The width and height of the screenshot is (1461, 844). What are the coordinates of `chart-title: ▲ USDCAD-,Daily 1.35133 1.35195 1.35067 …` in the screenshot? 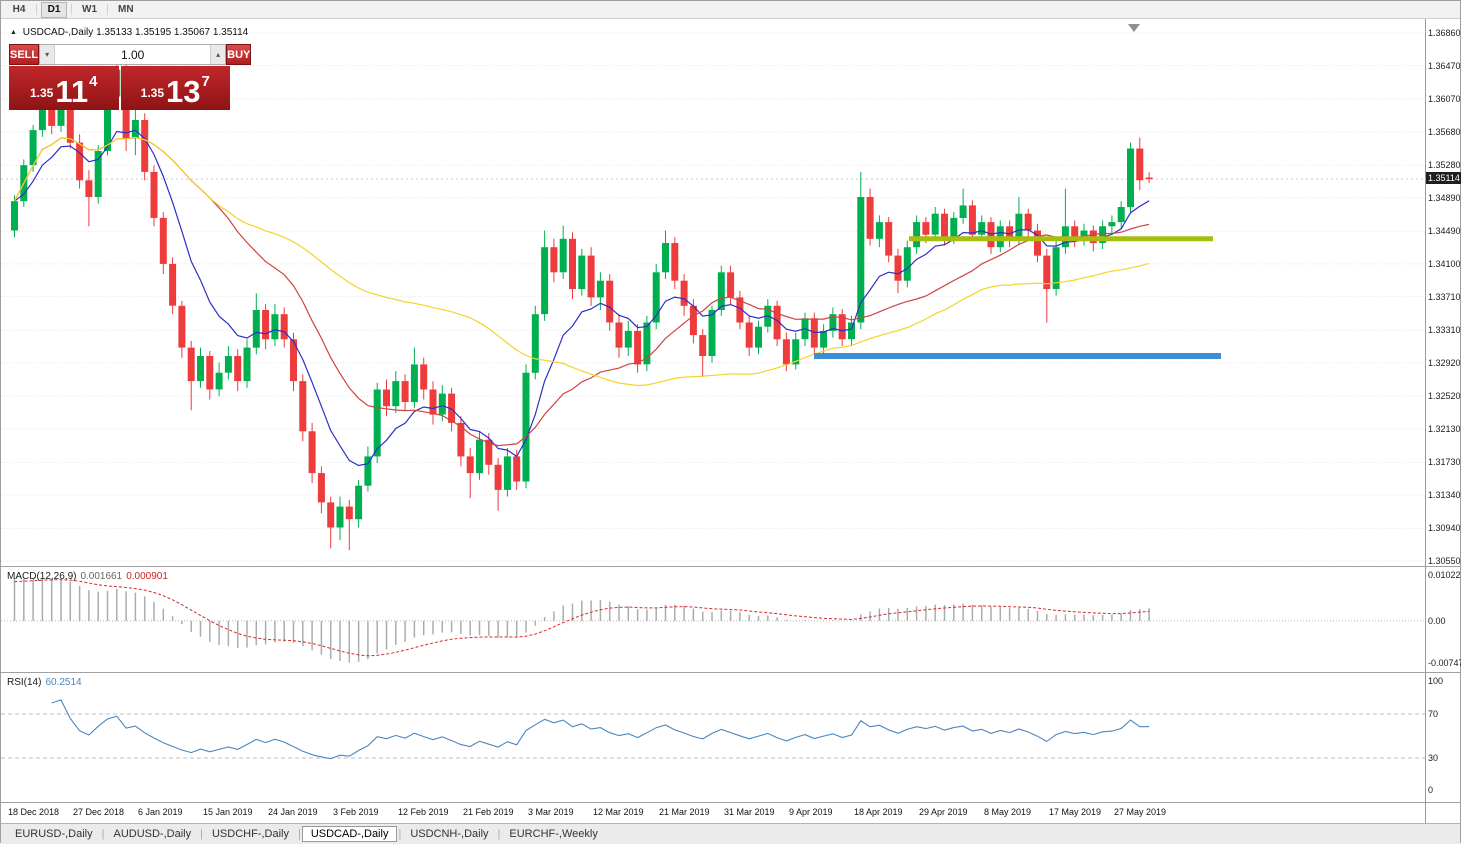 It's located at (129, 32).